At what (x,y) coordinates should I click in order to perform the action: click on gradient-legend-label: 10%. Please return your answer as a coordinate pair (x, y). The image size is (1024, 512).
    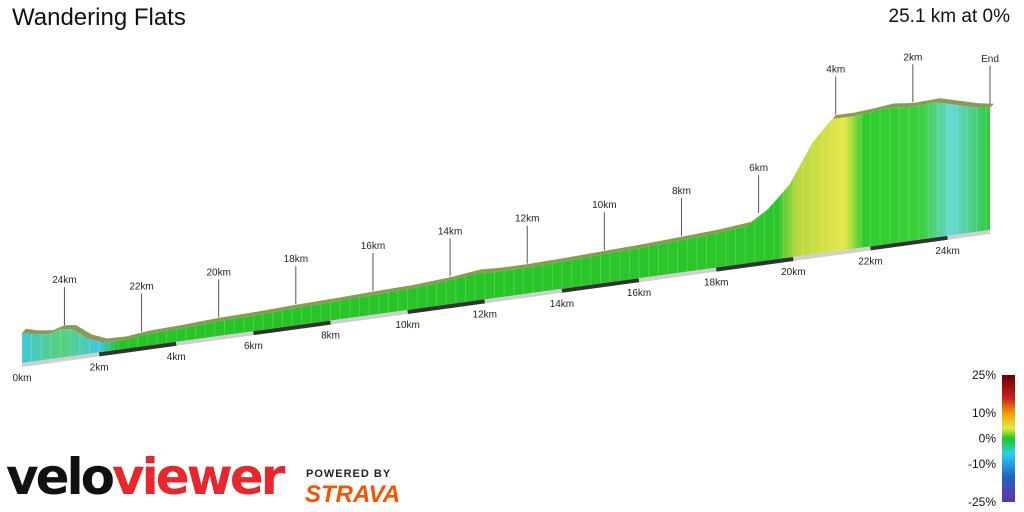
    Looking at the image, I should click on (984, 413).